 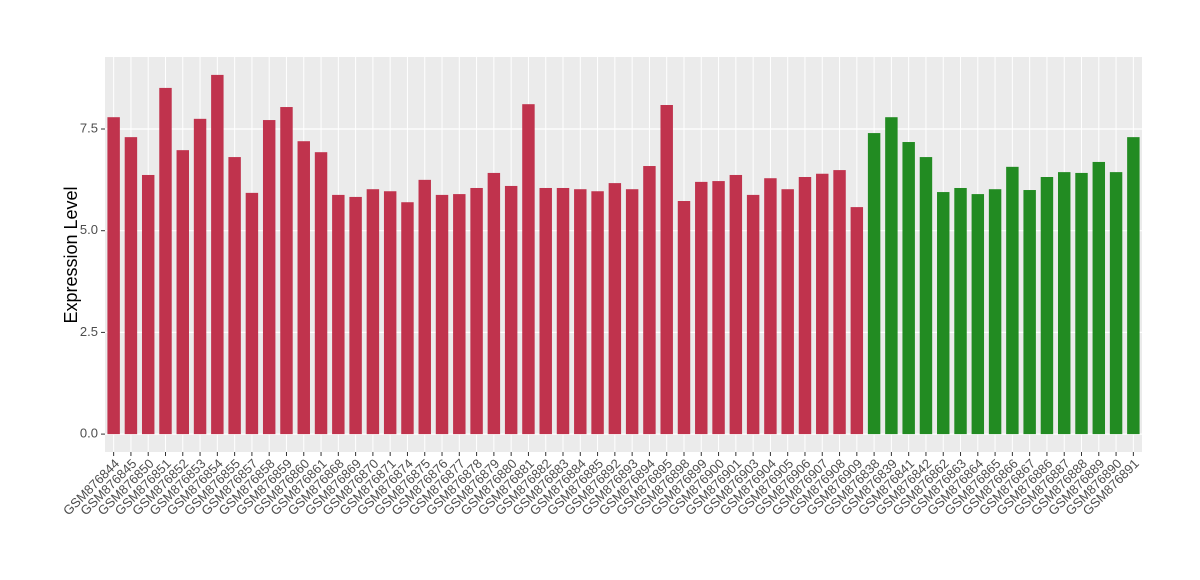 I want to click on y-tick-label: 2.5, so click(x=89, y=331).